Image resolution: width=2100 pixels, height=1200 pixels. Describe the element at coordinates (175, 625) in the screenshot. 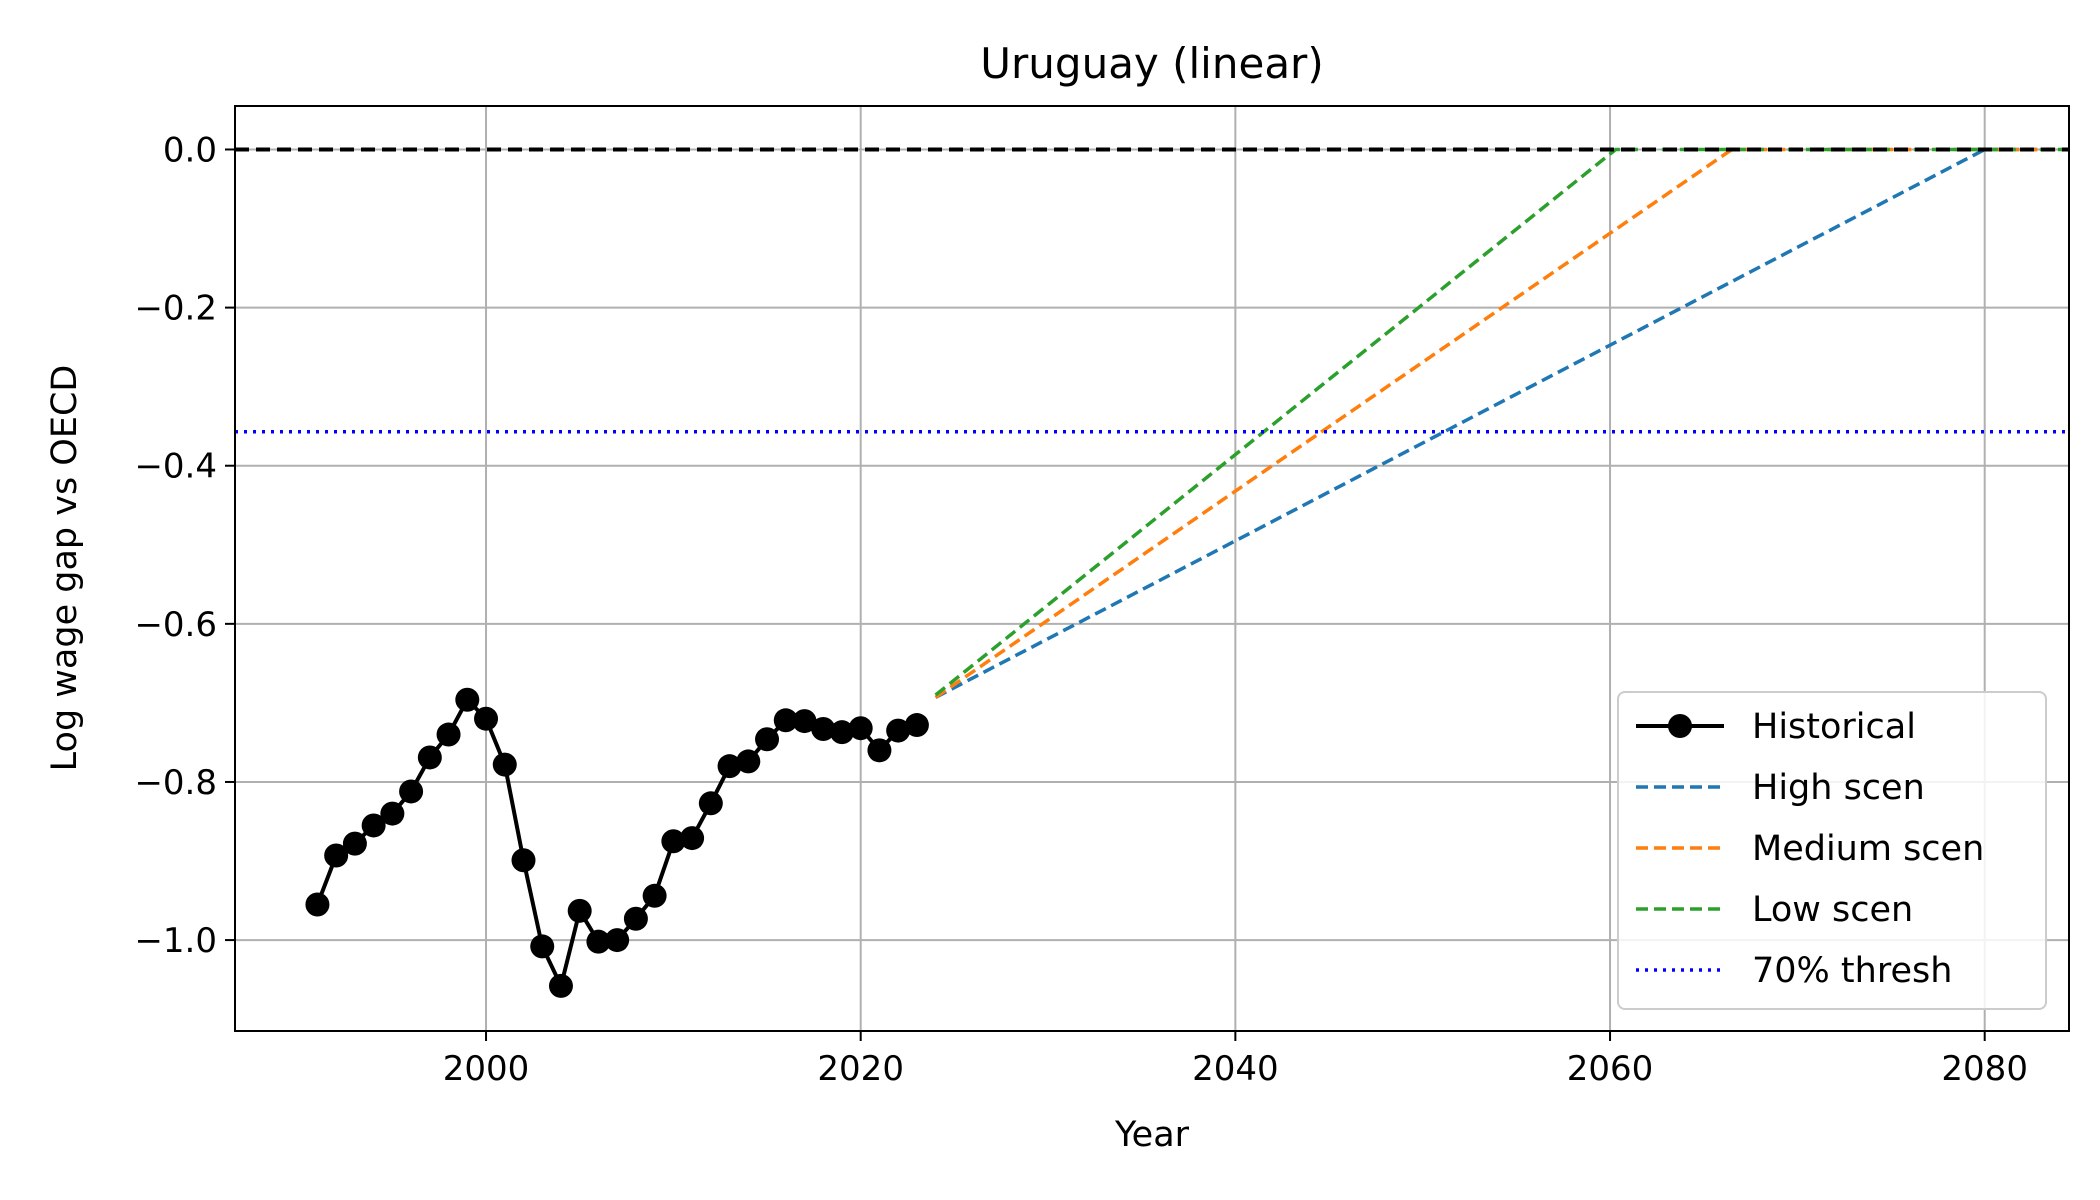

I see `y-tick-label: −0.6` at that location.